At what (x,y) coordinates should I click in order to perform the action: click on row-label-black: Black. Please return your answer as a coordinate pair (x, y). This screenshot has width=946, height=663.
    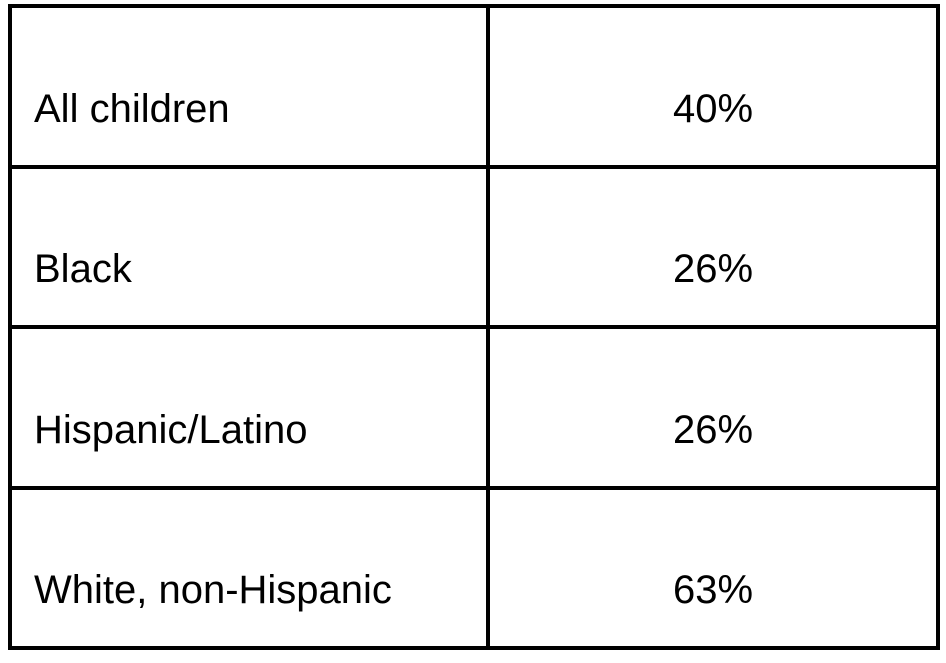
    Looking at the image, I should click on (249, 246).